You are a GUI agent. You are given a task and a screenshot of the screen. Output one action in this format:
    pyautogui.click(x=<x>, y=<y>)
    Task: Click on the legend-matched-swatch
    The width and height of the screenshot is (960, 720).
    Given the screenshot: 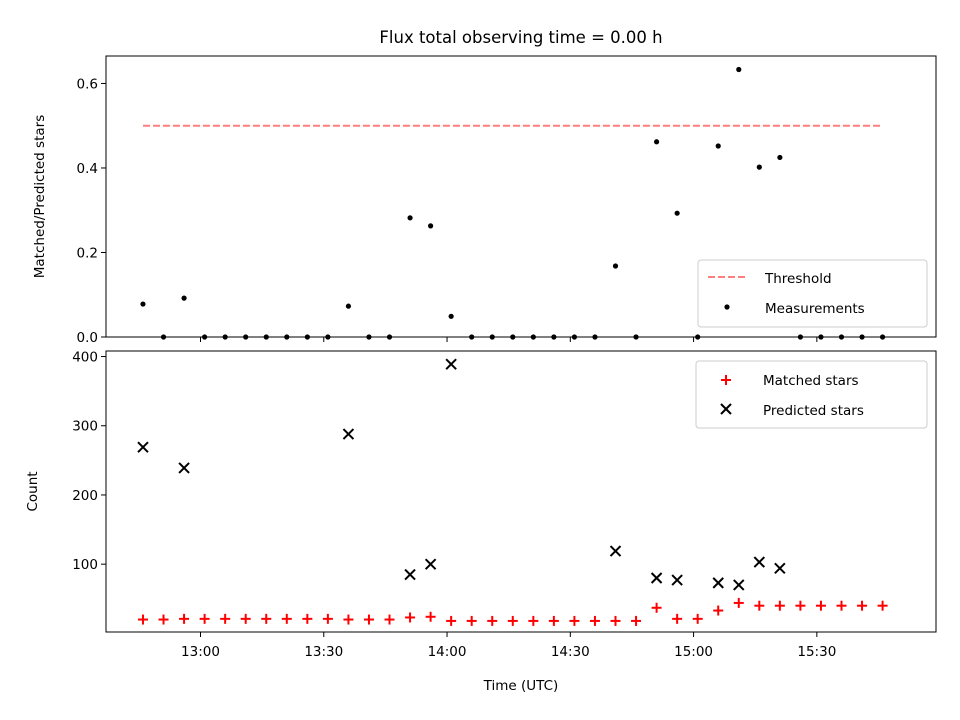 What is the action you would take?
    pyautogui.click(x=726, y=380)
    